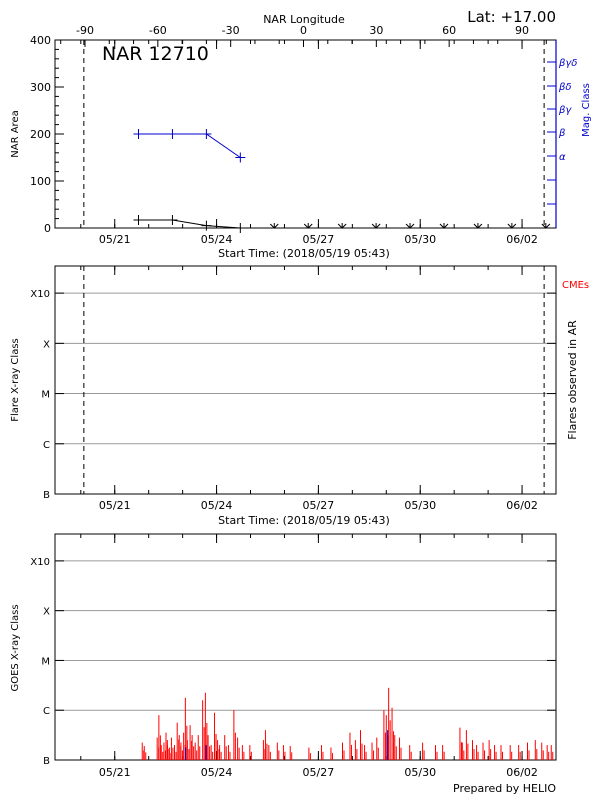 This screenshot has width=600, height=800. What do you see at coordinates (319, 239) in the screenshot?
I see `nar-area-date-tick-label: 05/27` at bounding box center [319, 239].